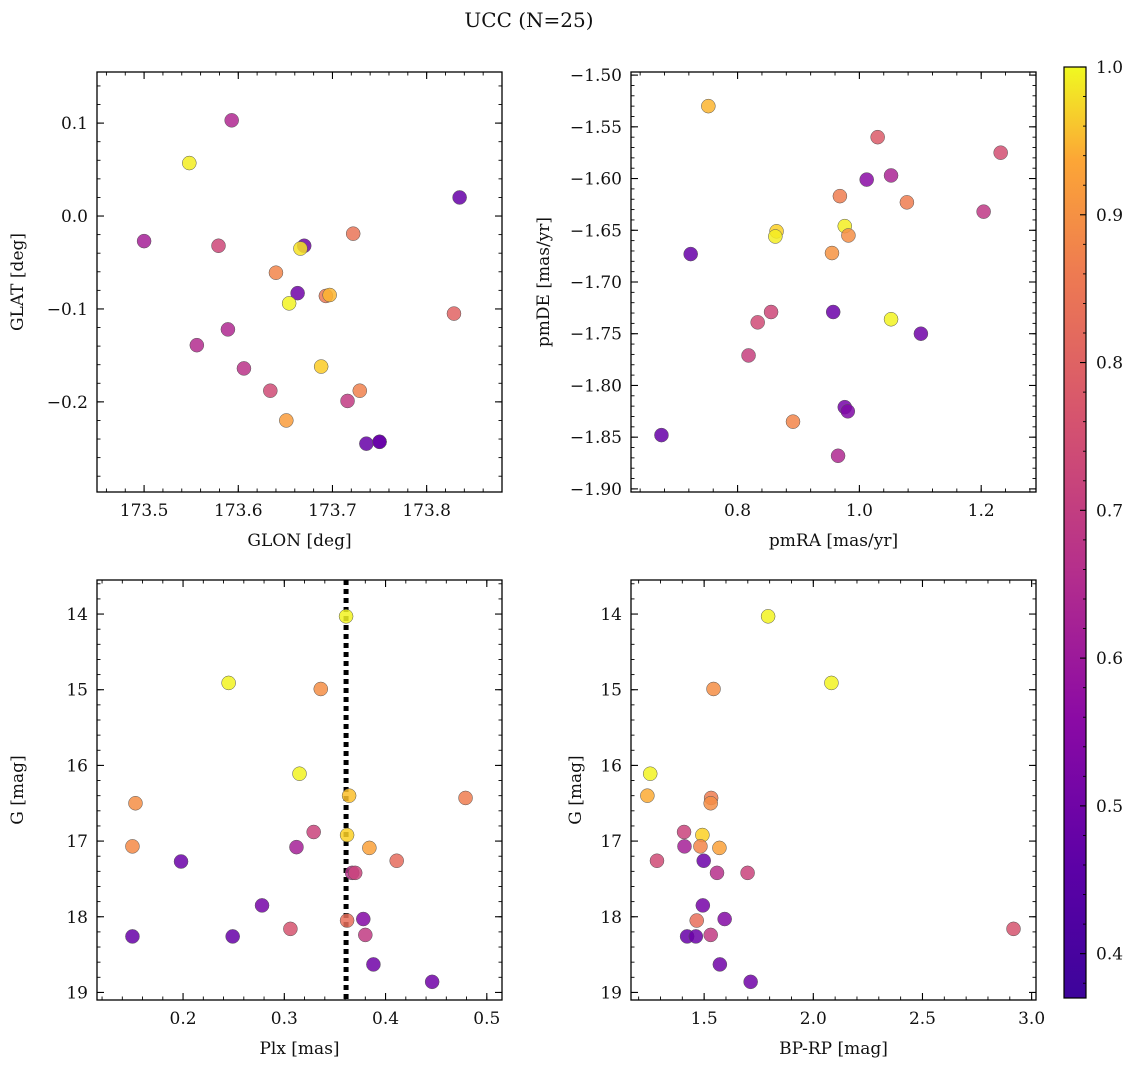 This screenshot has height=1067, width=1136. I want to click on colorbar-tick-label: 0.7, so click(1109, 511).